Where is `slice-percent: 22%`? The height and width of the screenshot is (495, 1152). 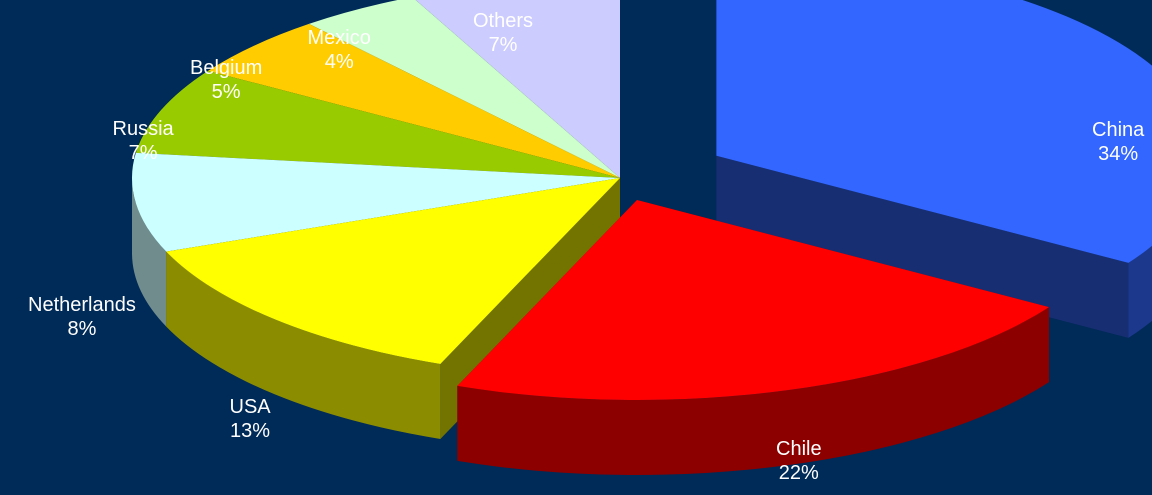
slice-percent: 22% is located at coordinates (798, 473).